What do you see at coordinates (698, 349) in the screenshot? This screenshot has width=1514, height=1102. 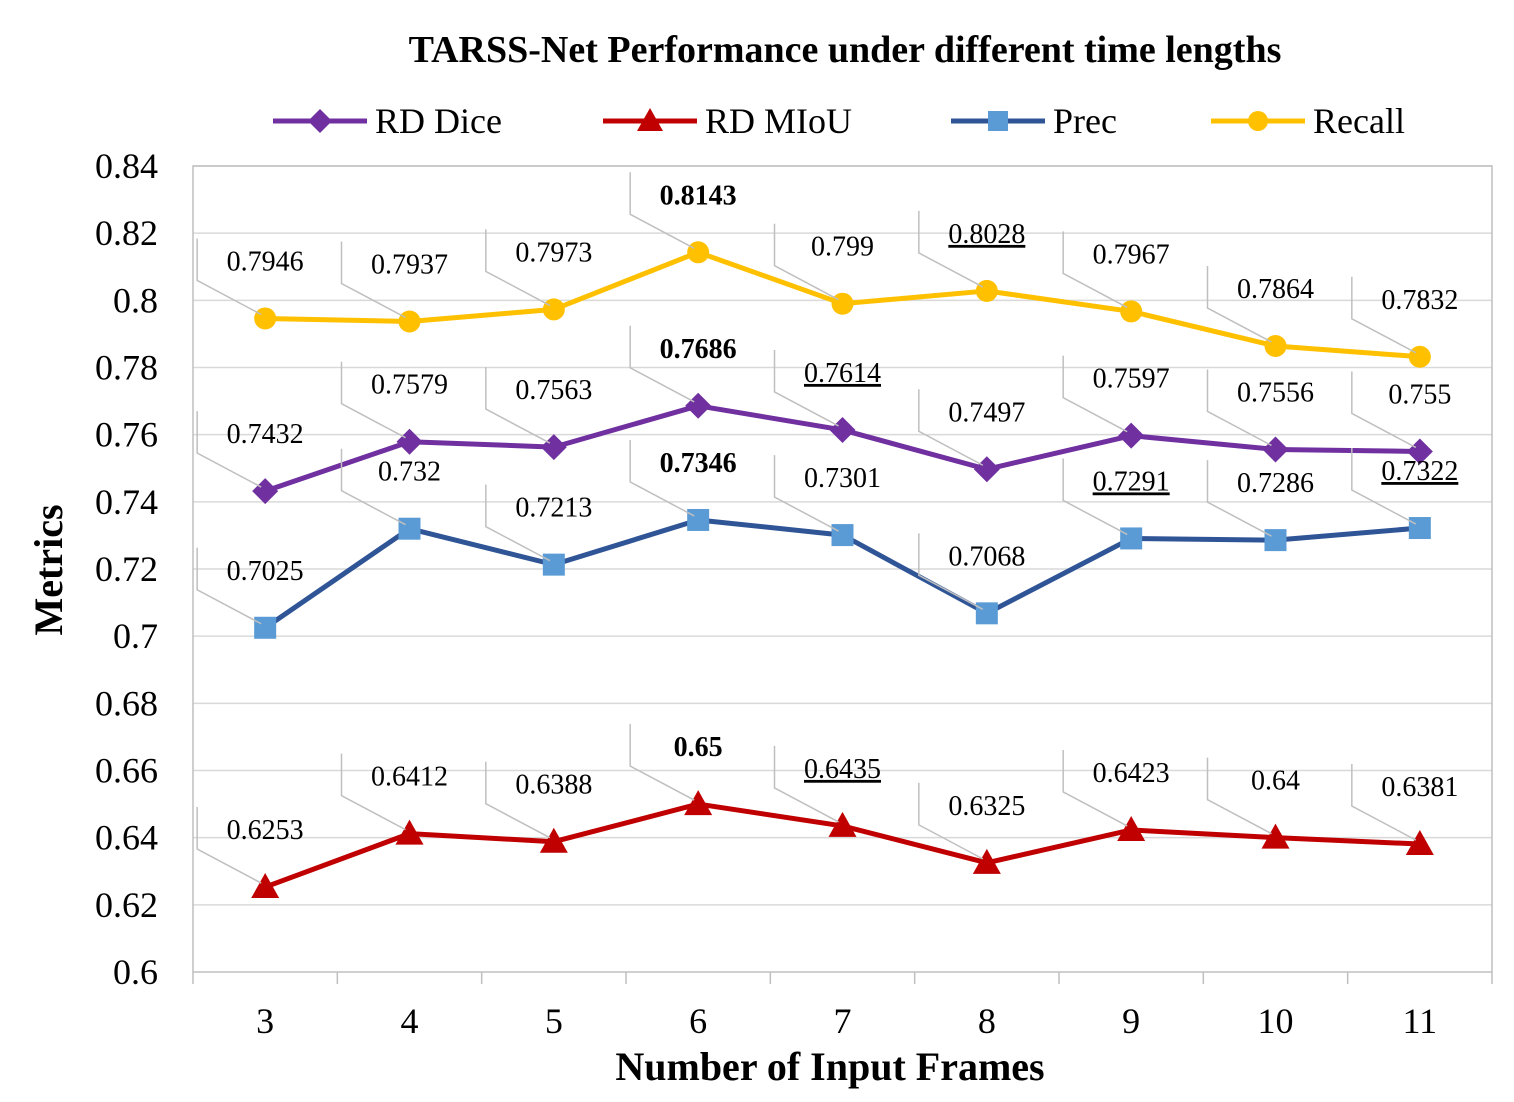 I see `data-label: 0.7686` at bounding box center [698, 349].